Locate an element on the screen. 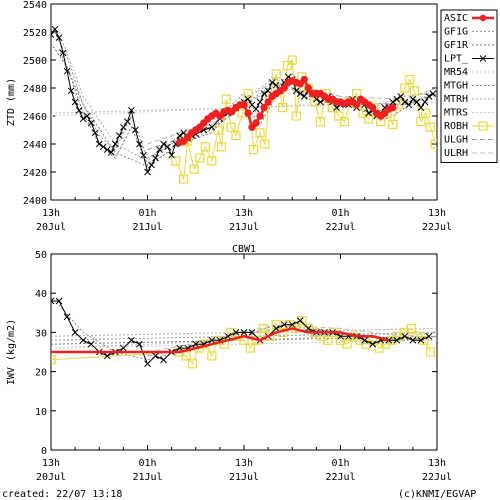  iwv-y-tick-label: 0 is located at coordinates (44, 451).